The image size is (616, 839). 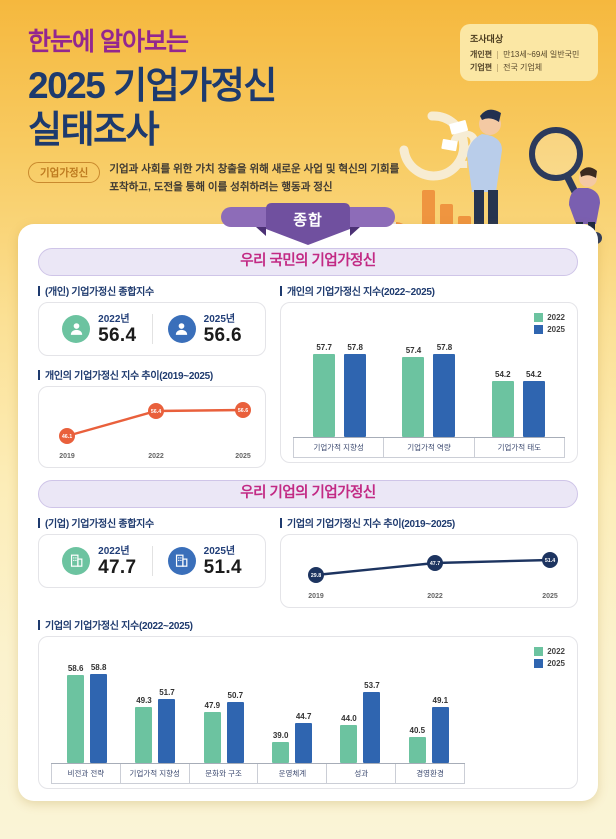 I want to click on category-row: 기업가적 지향성 기업가적 역량 기업가적 태도, so click(x=429, y=447).